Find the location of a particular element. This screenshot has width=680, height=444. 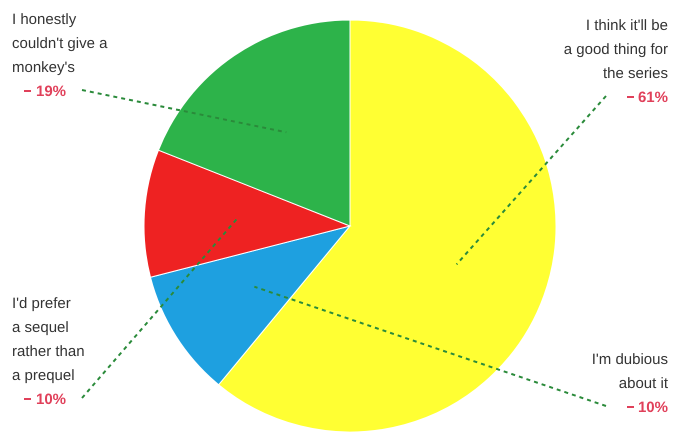

slice-label: I think it'll be a good thing for the series is located at coordinates (616, 49).